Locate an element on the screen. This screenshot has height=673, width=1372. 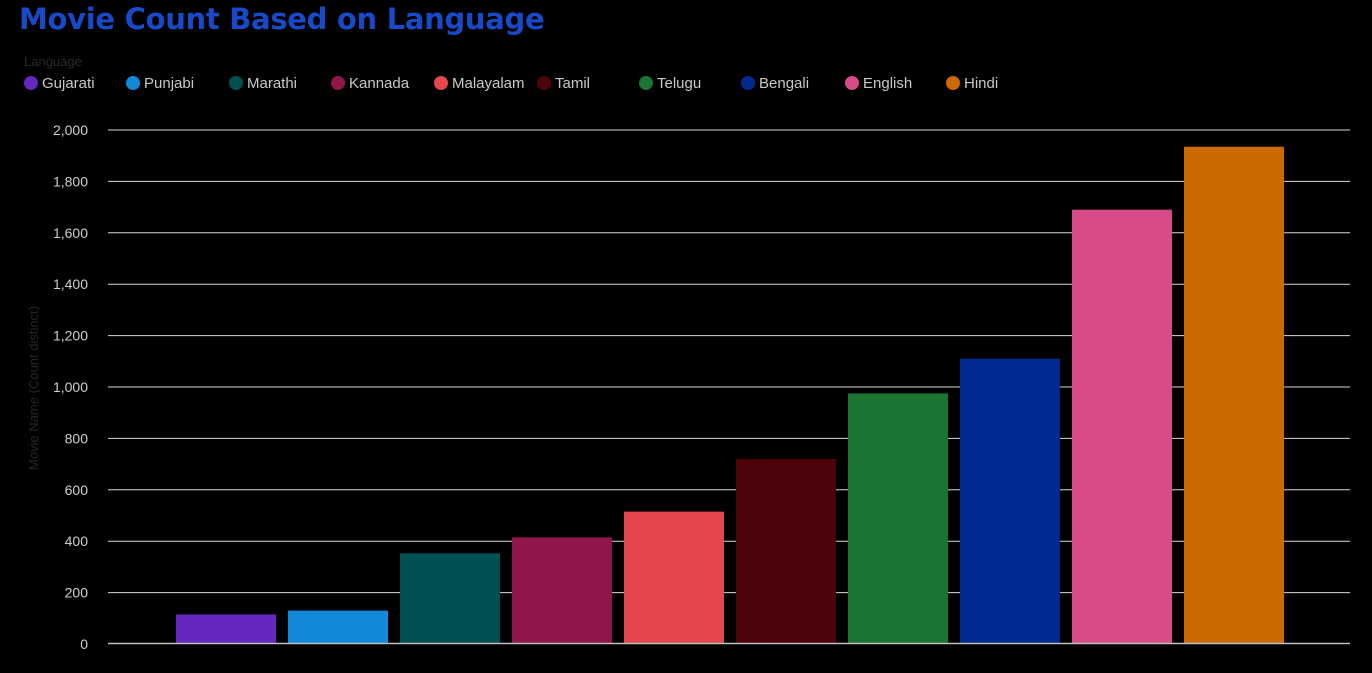
legend-item-telugu: Telugu is located at coordinates (670, 83).